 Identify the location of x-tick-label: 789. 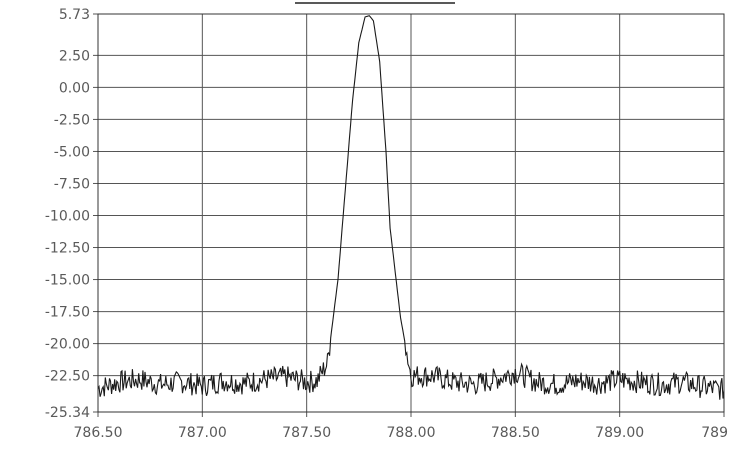
(714, 433).